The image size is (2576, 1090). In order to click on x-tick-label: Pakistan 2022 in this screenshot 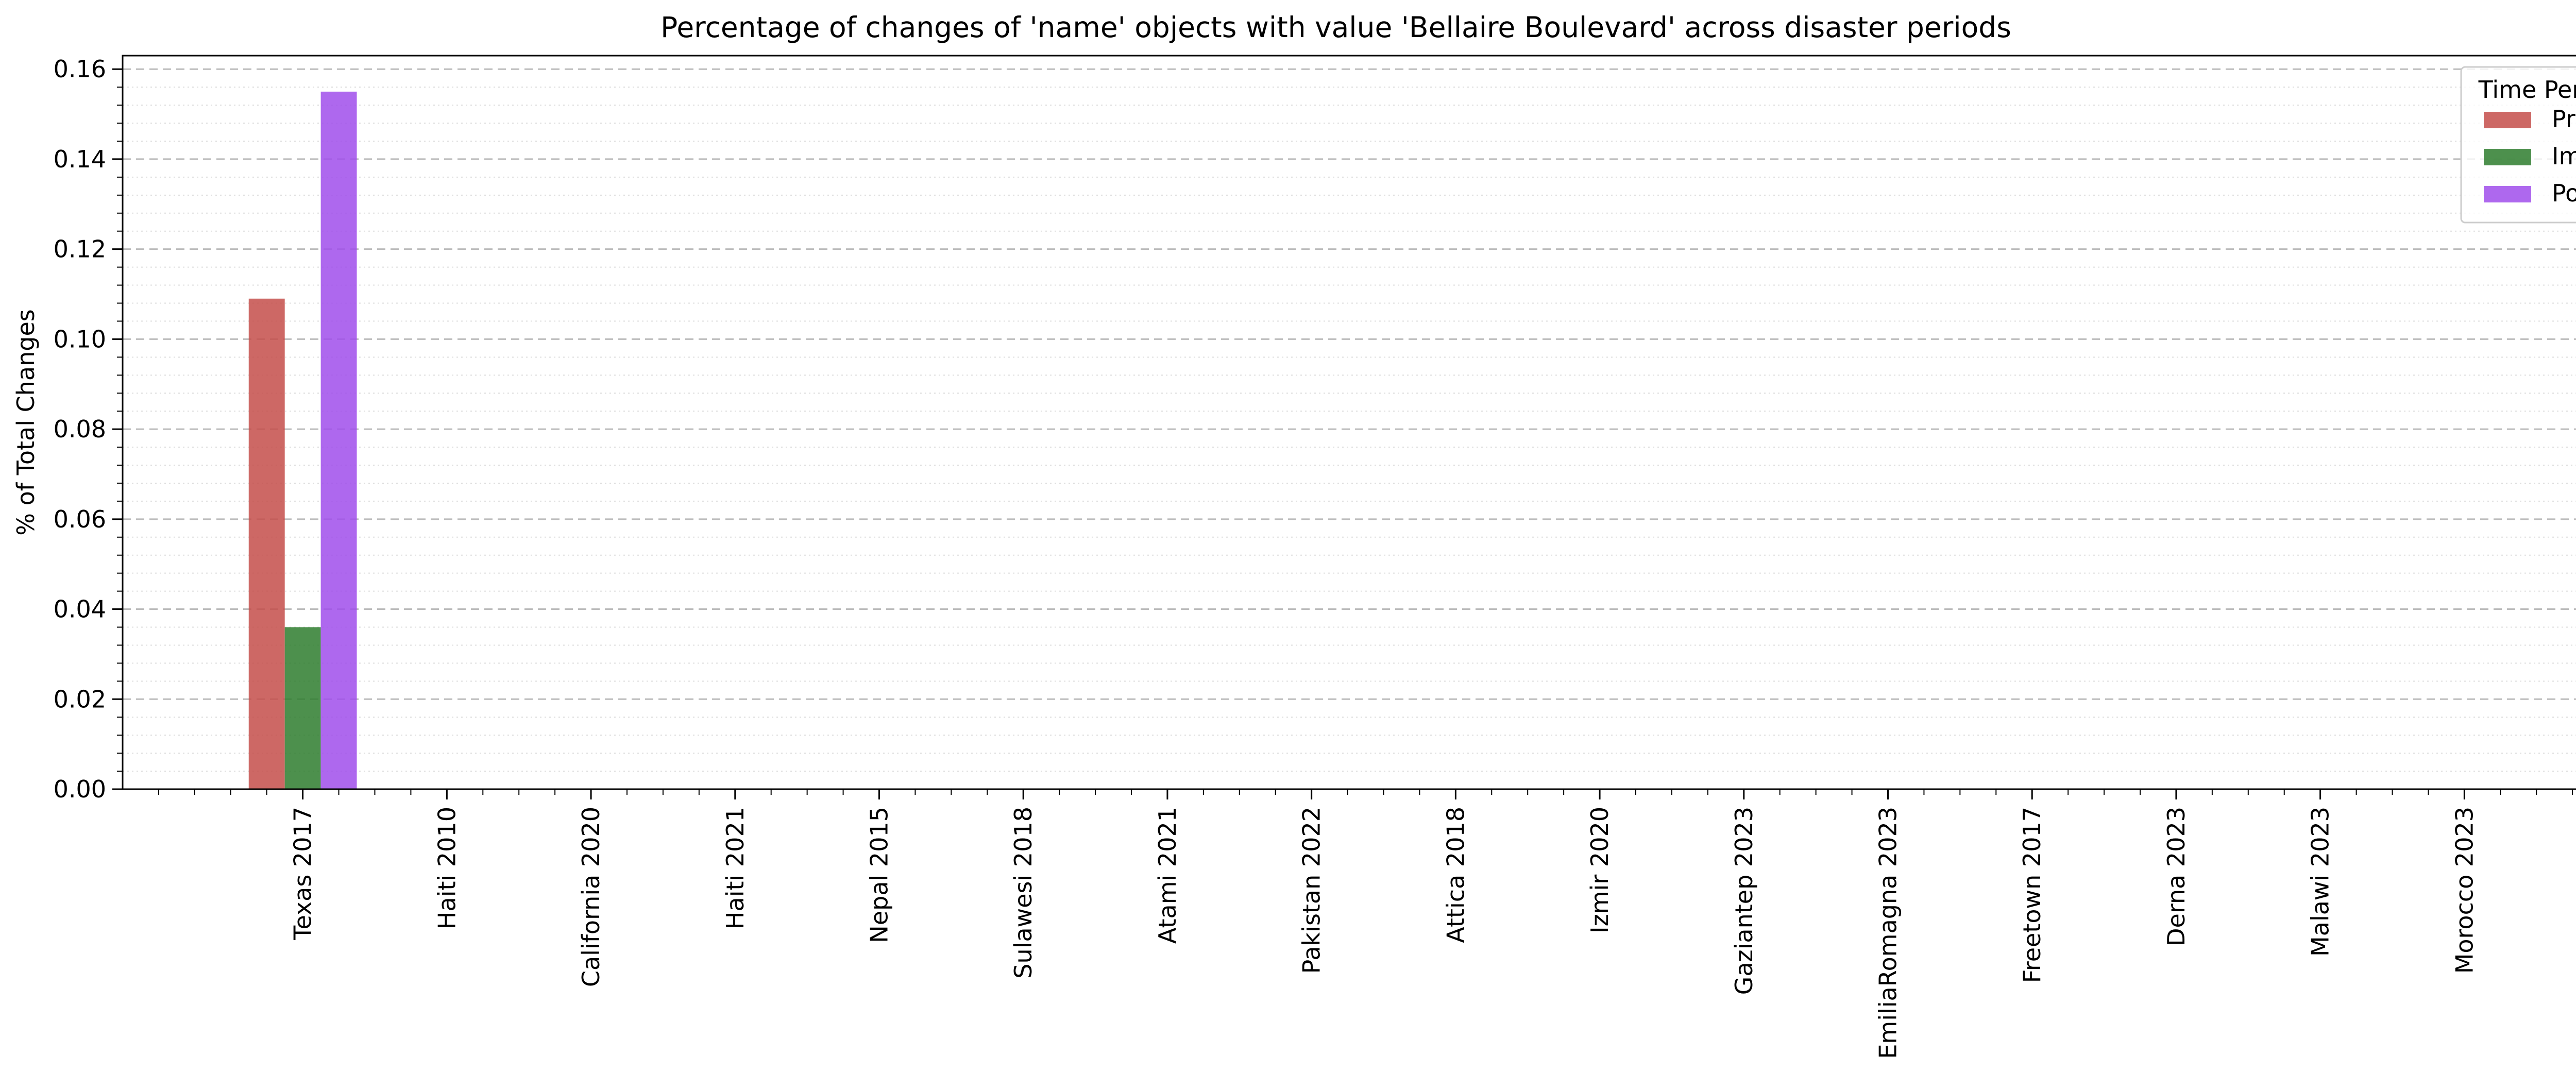, I will do `click(1312, 891)`.